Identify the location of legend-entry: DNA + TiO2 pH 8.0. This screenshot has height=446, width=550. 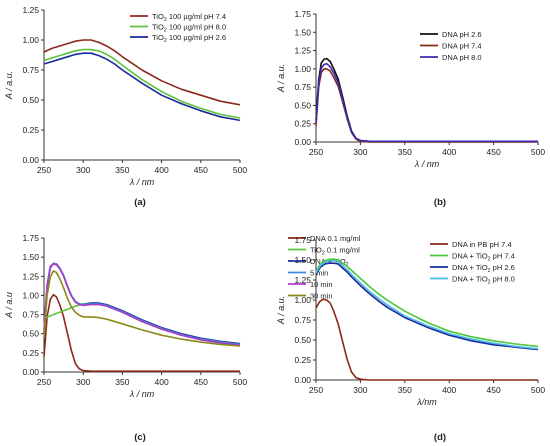
(483, 280).